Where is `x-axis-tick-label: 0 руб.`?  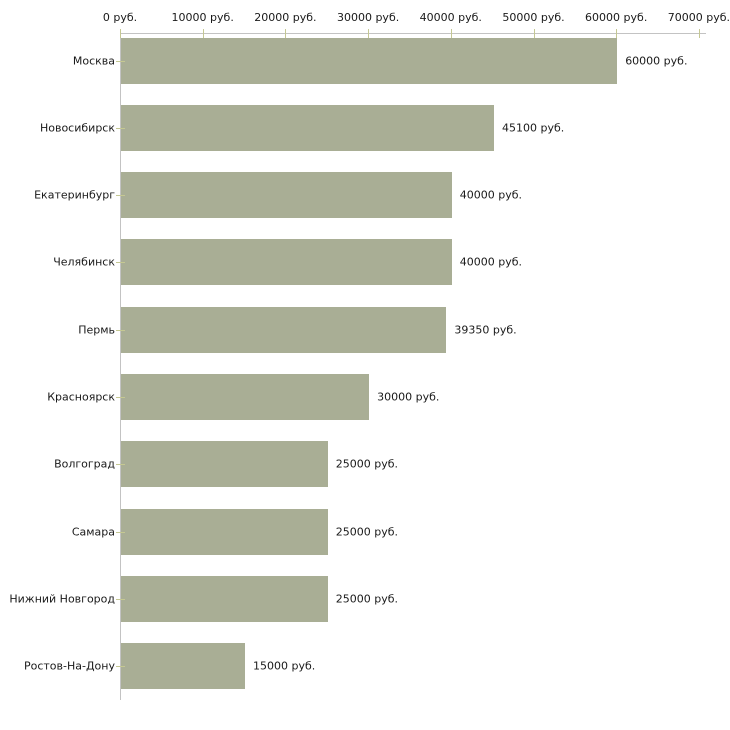
x-axis-tick-label: 0 руб. is located at coordinates (120, 17).